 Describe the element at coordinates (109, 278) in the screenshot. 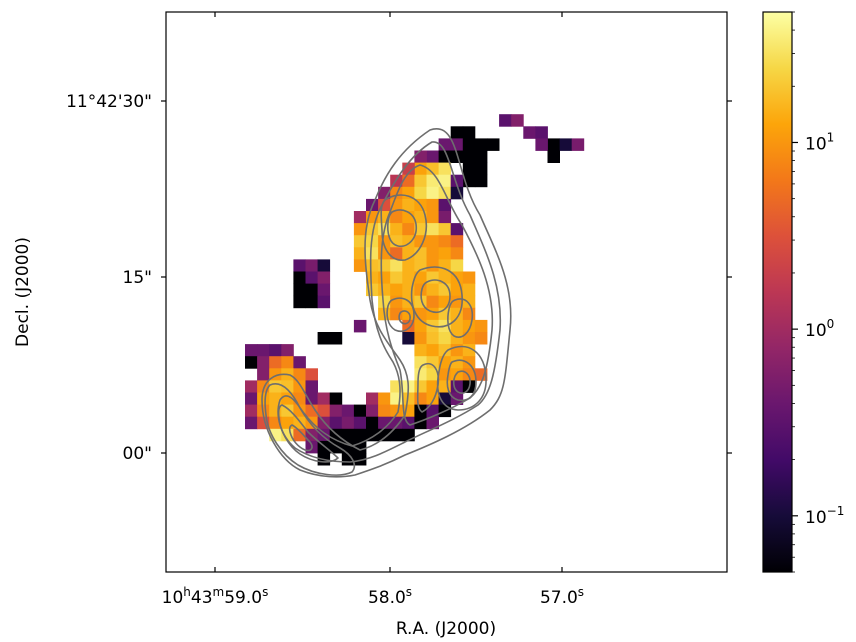

I see `y-tick-labels: 11°42'30" 15" 00"` at that location.